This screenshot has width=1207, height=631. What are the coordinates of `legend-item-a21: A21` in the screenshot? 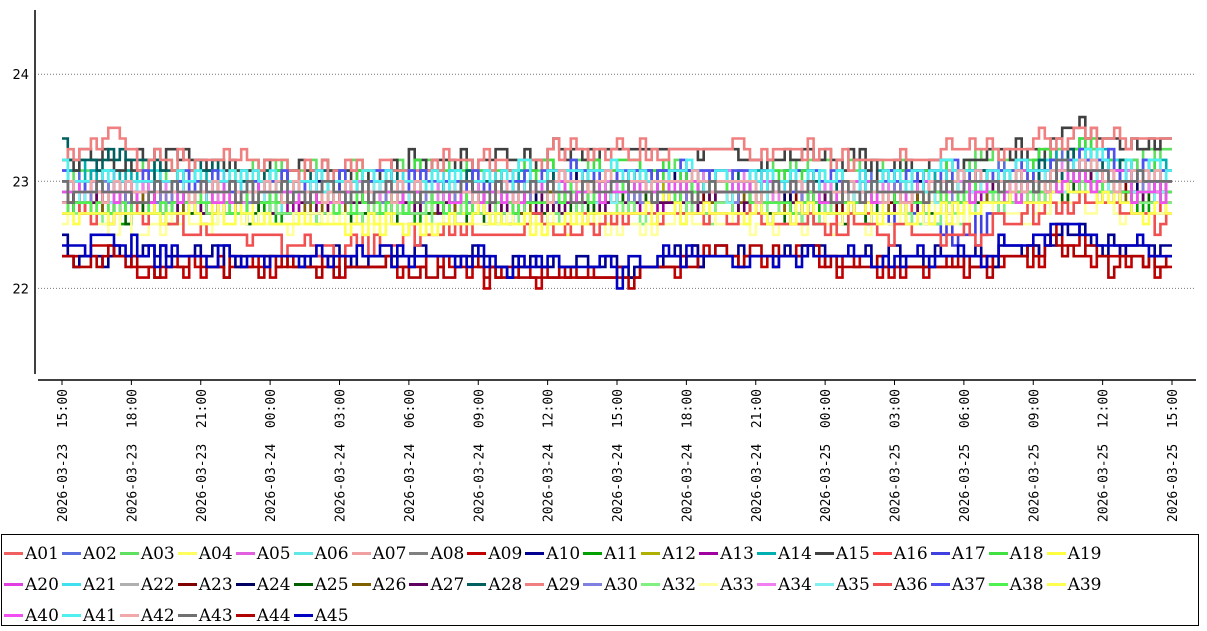 It's located at (89, 584).